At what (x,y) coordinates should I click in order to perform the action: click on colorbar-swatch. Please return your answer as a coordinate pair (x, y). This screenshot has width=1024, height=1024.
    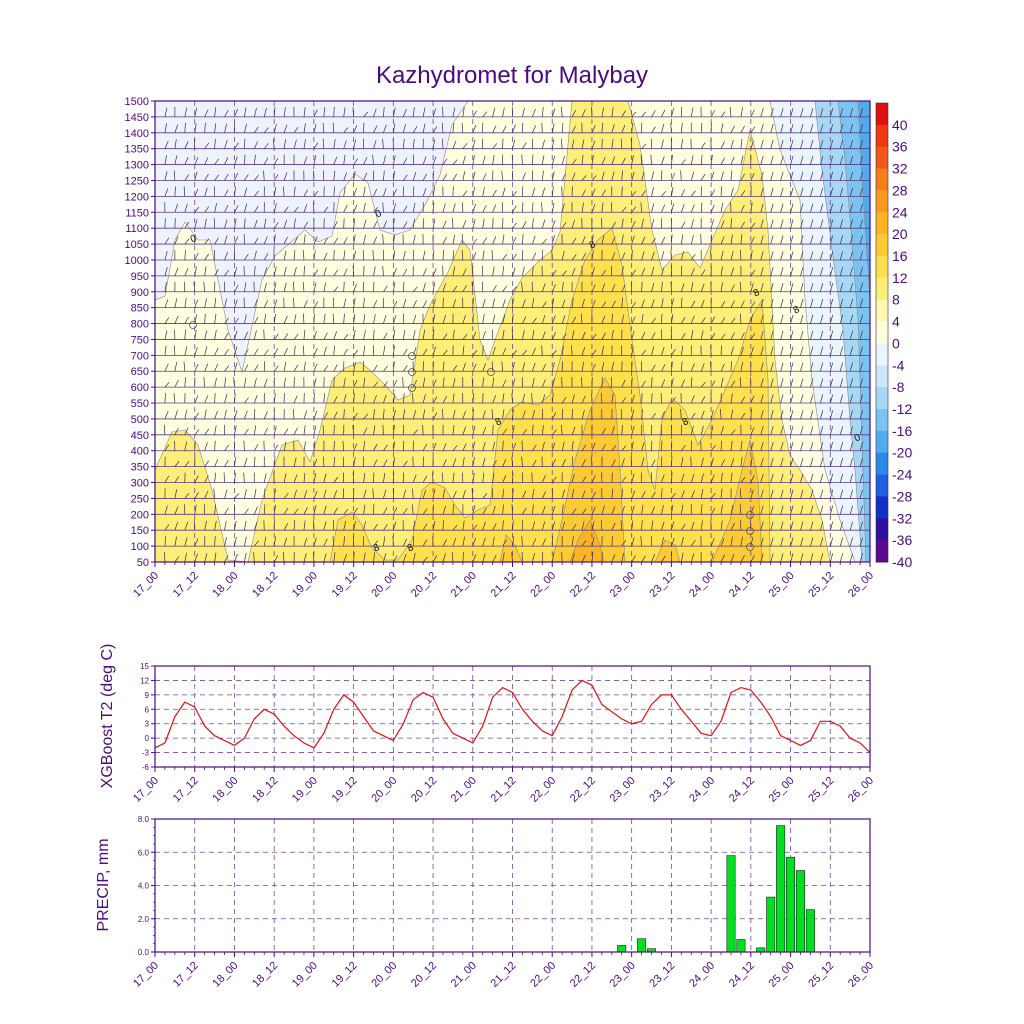
    Looking at the image, I should click on (882, 485).